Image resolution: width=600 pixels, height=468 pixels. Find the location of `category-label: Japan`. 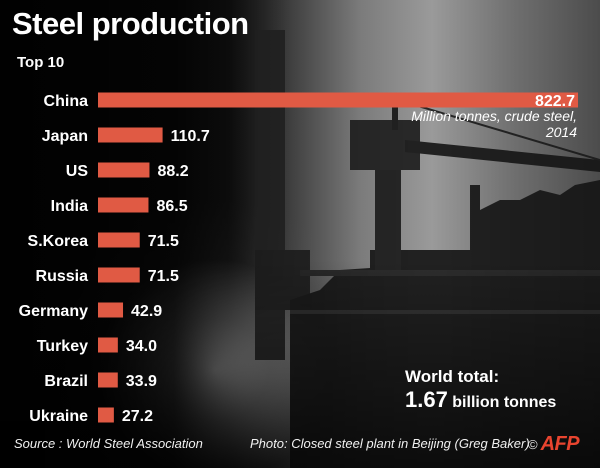

category-label: Japan is located at coordinates (65, 136).